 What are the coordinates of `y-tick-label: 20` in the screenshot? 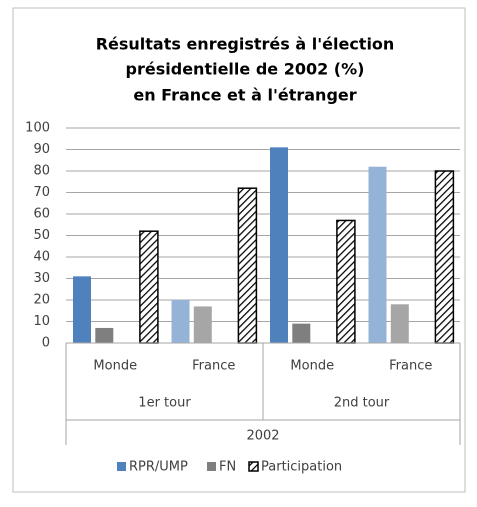 It's located at (41, 300).